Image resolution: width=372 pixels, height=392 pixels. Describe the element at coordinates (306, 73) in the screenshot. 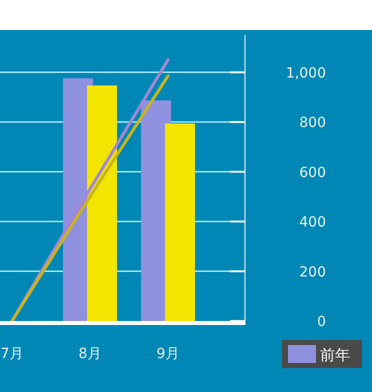

I see `y-tick-label: 1,000` at that location.